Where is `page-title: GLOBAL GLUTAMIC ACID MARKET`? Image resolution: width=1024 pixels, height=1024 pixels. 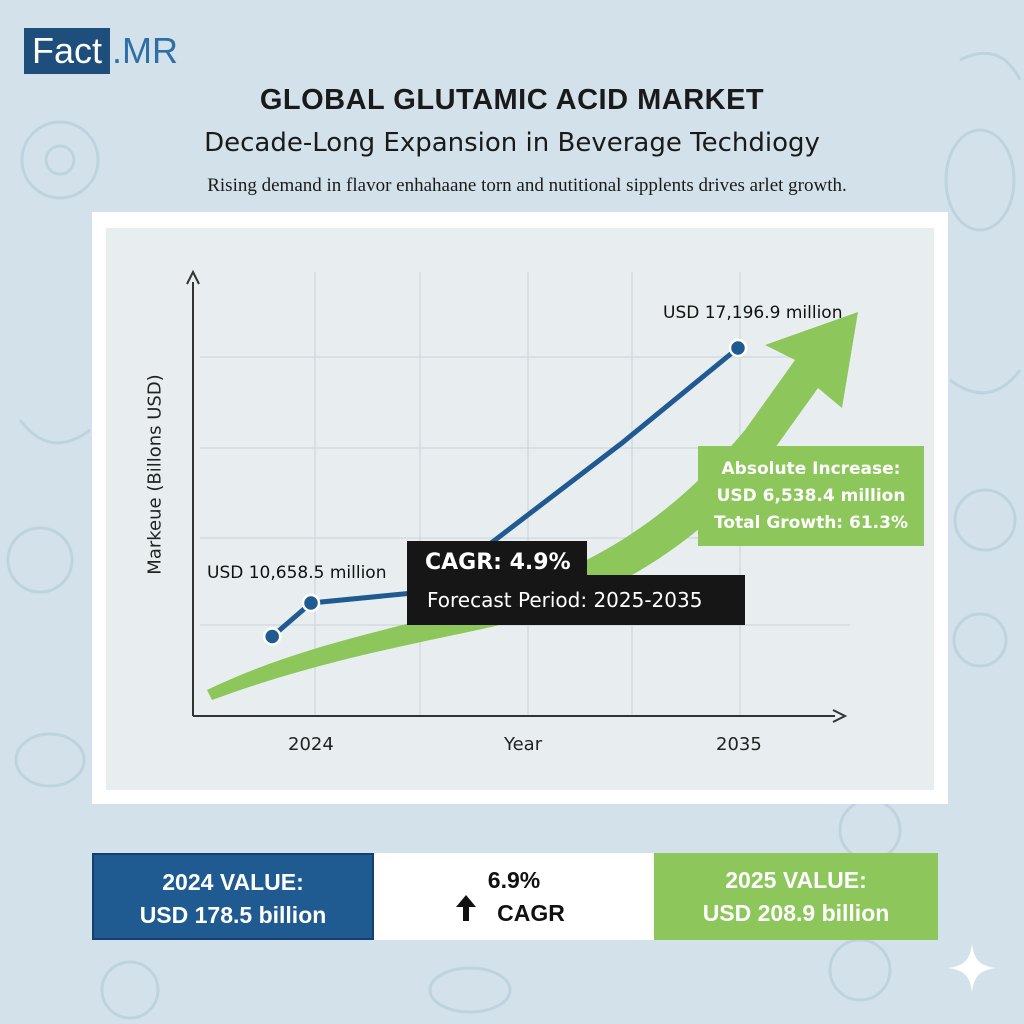
page-title: GLOBAL GLUTAMIC ACID MARKET is located at coordinates (512, 100).